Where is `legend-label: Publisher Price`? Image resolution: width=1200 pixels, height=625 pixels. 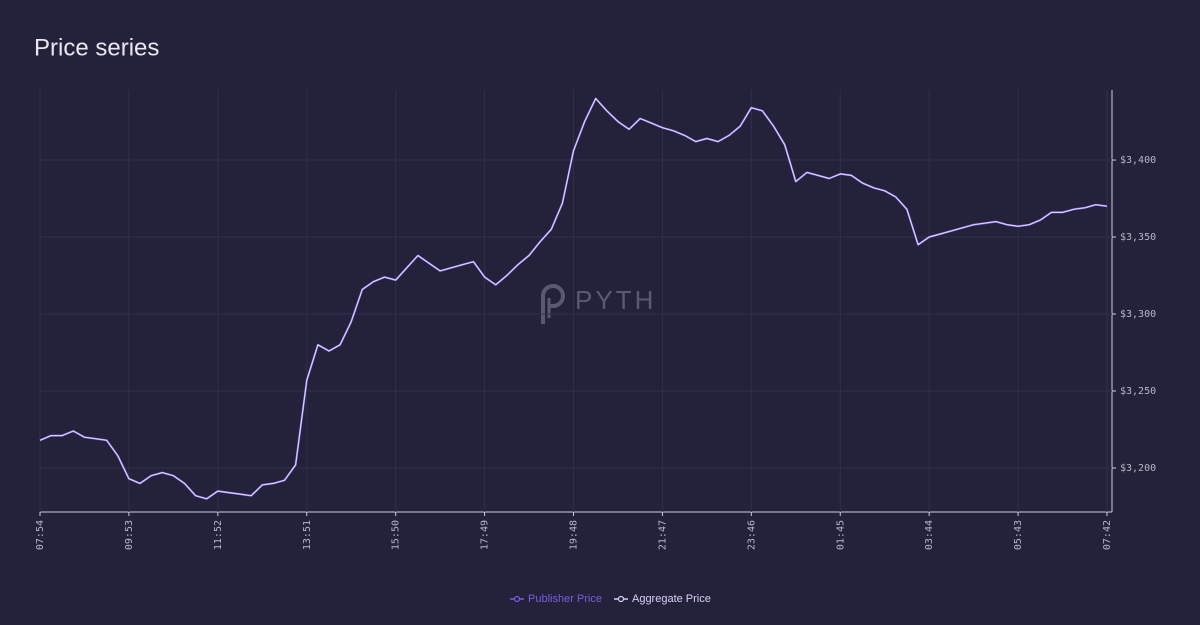
legend-label: Publisher Price is located at coordinates (565, 599).